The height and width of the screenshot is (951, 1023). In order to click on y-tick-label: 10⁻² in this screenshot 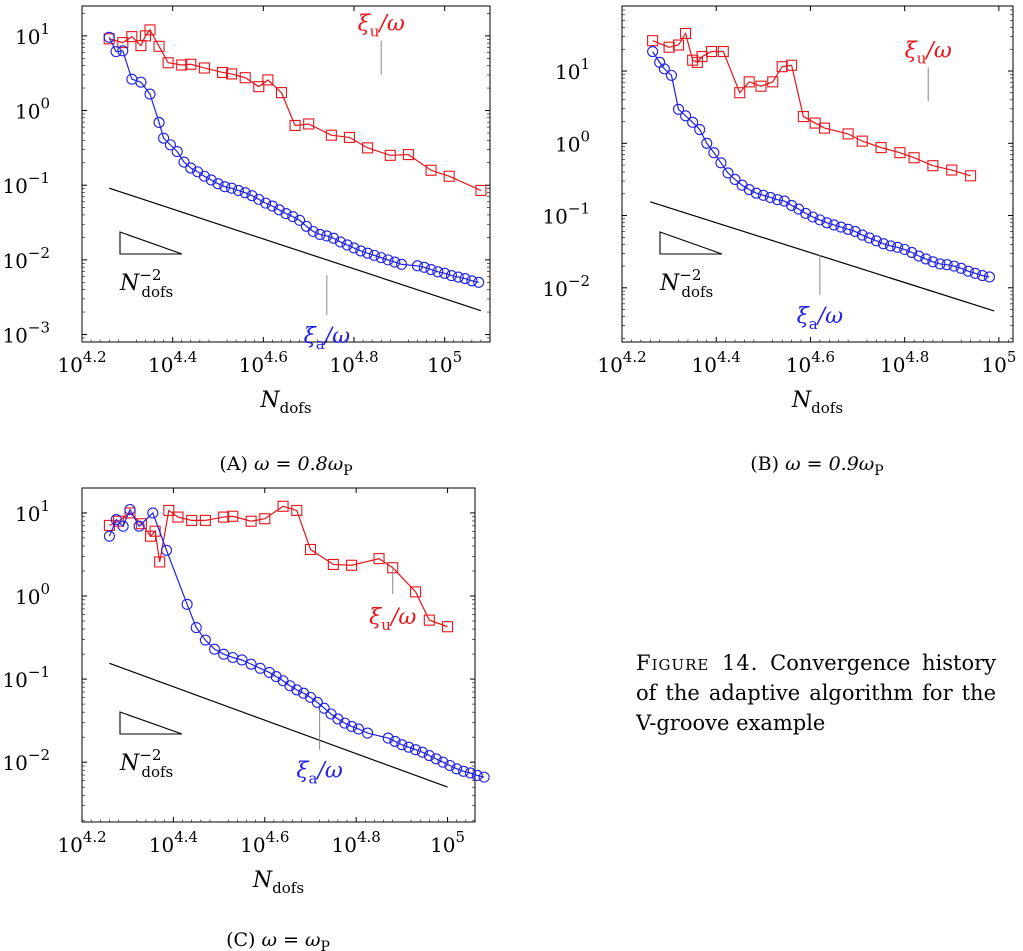, I will do `click(26, 760)`.